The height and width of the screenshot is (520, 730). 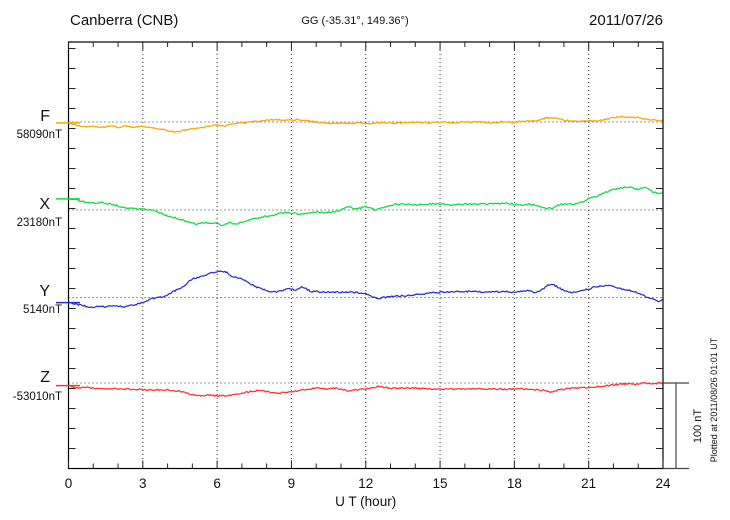 I want to click on series-value-y: 5140nT, so click(x=42, y=310).